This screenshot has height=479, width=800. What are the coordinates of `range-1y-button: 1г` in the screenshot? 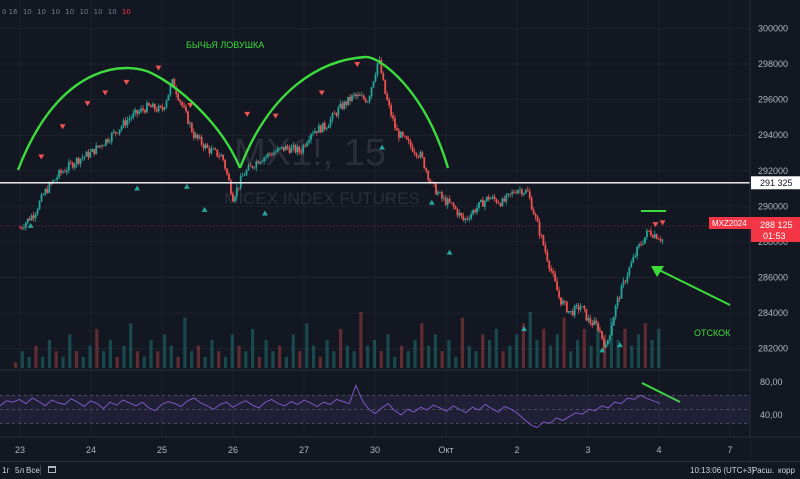 It's located at (6, 470).